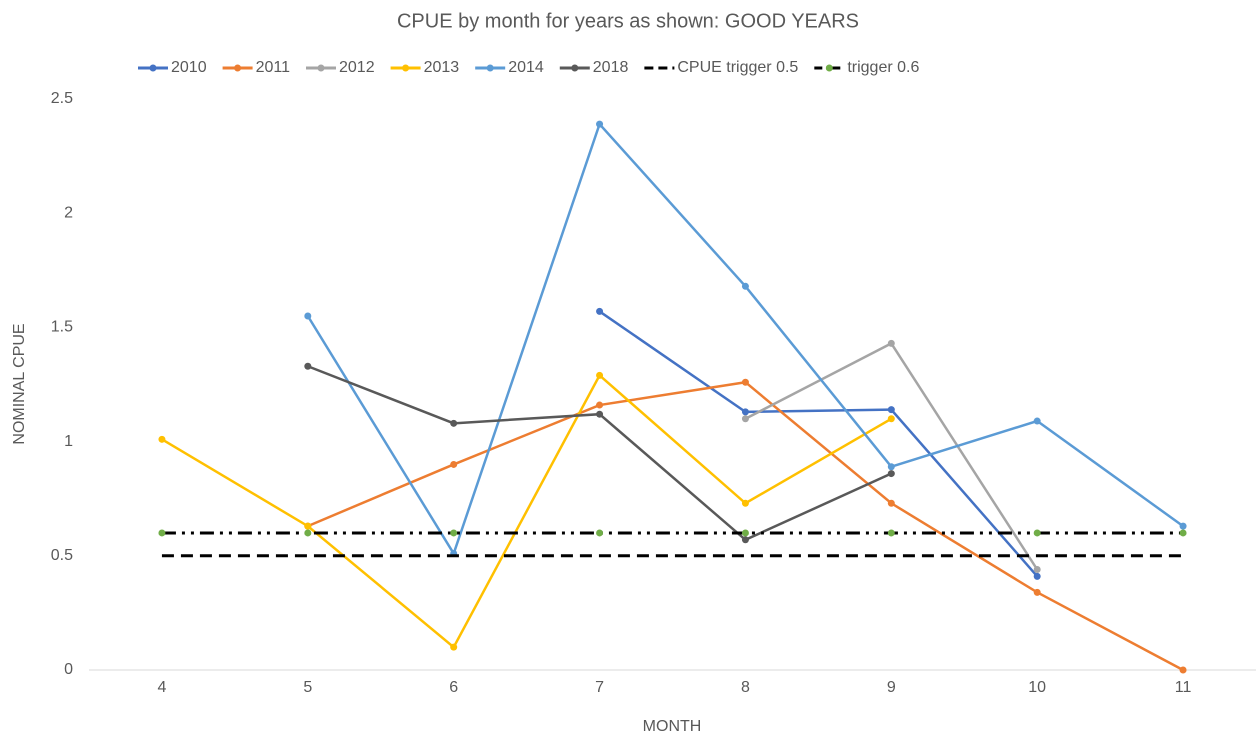 The width and height of the screenshot is (1257, 738). Describe the element at coordinates (1037, 687) in the screenshot. I see `x-tick-label: 10` at that location.